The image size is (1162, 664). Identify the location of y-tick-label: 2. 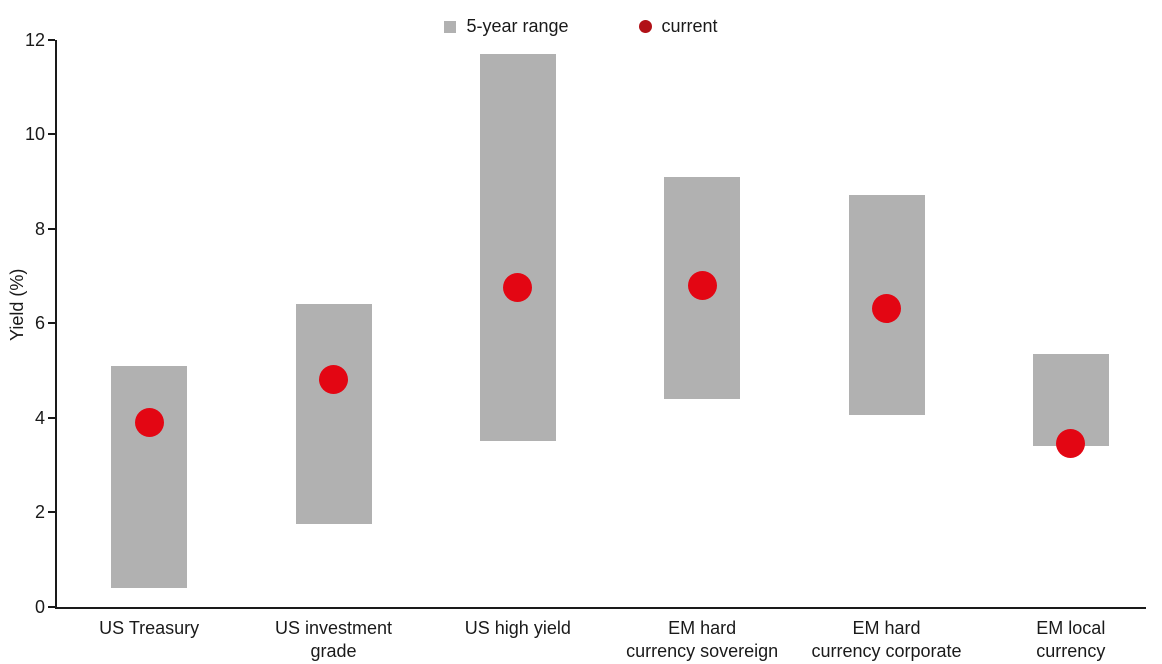
(39, 512).